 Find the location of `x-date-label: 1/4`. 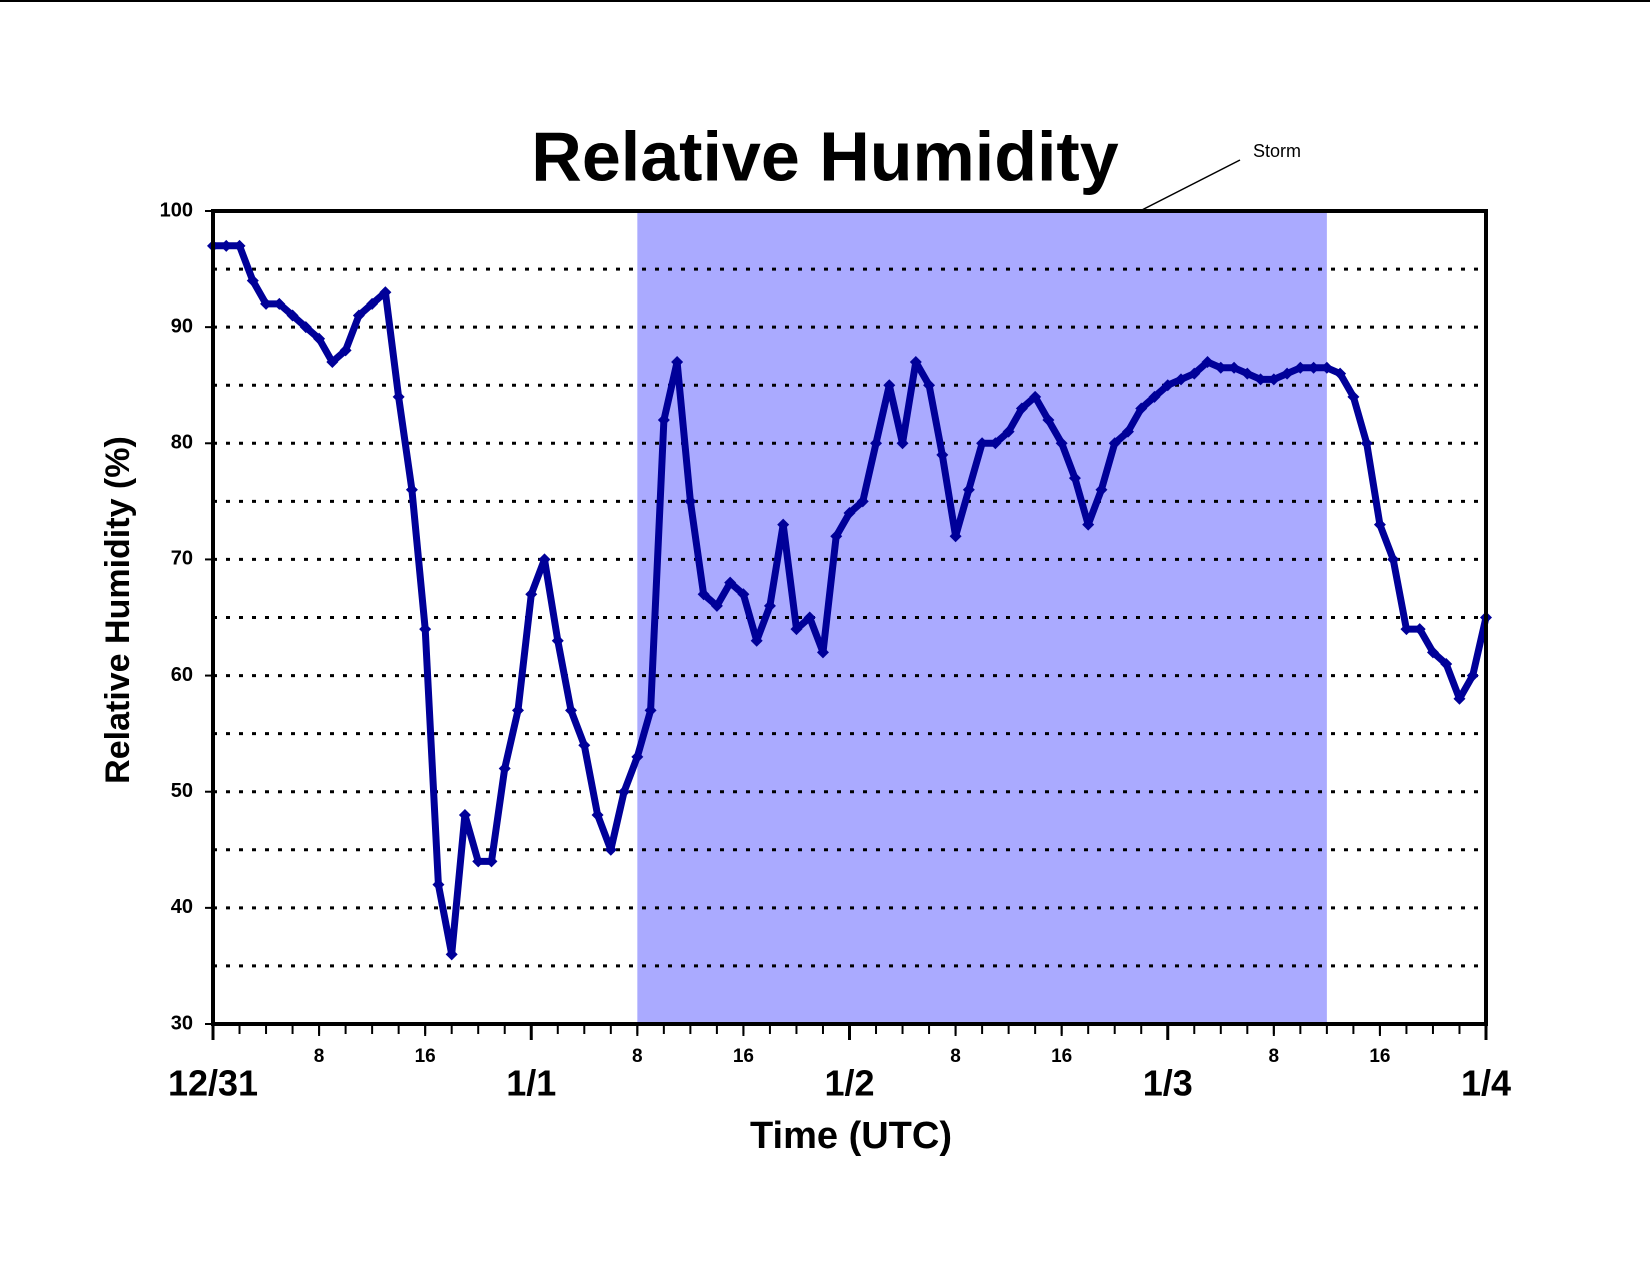

x-date-label: 1/4 is located at coordinates (1486, 1083).